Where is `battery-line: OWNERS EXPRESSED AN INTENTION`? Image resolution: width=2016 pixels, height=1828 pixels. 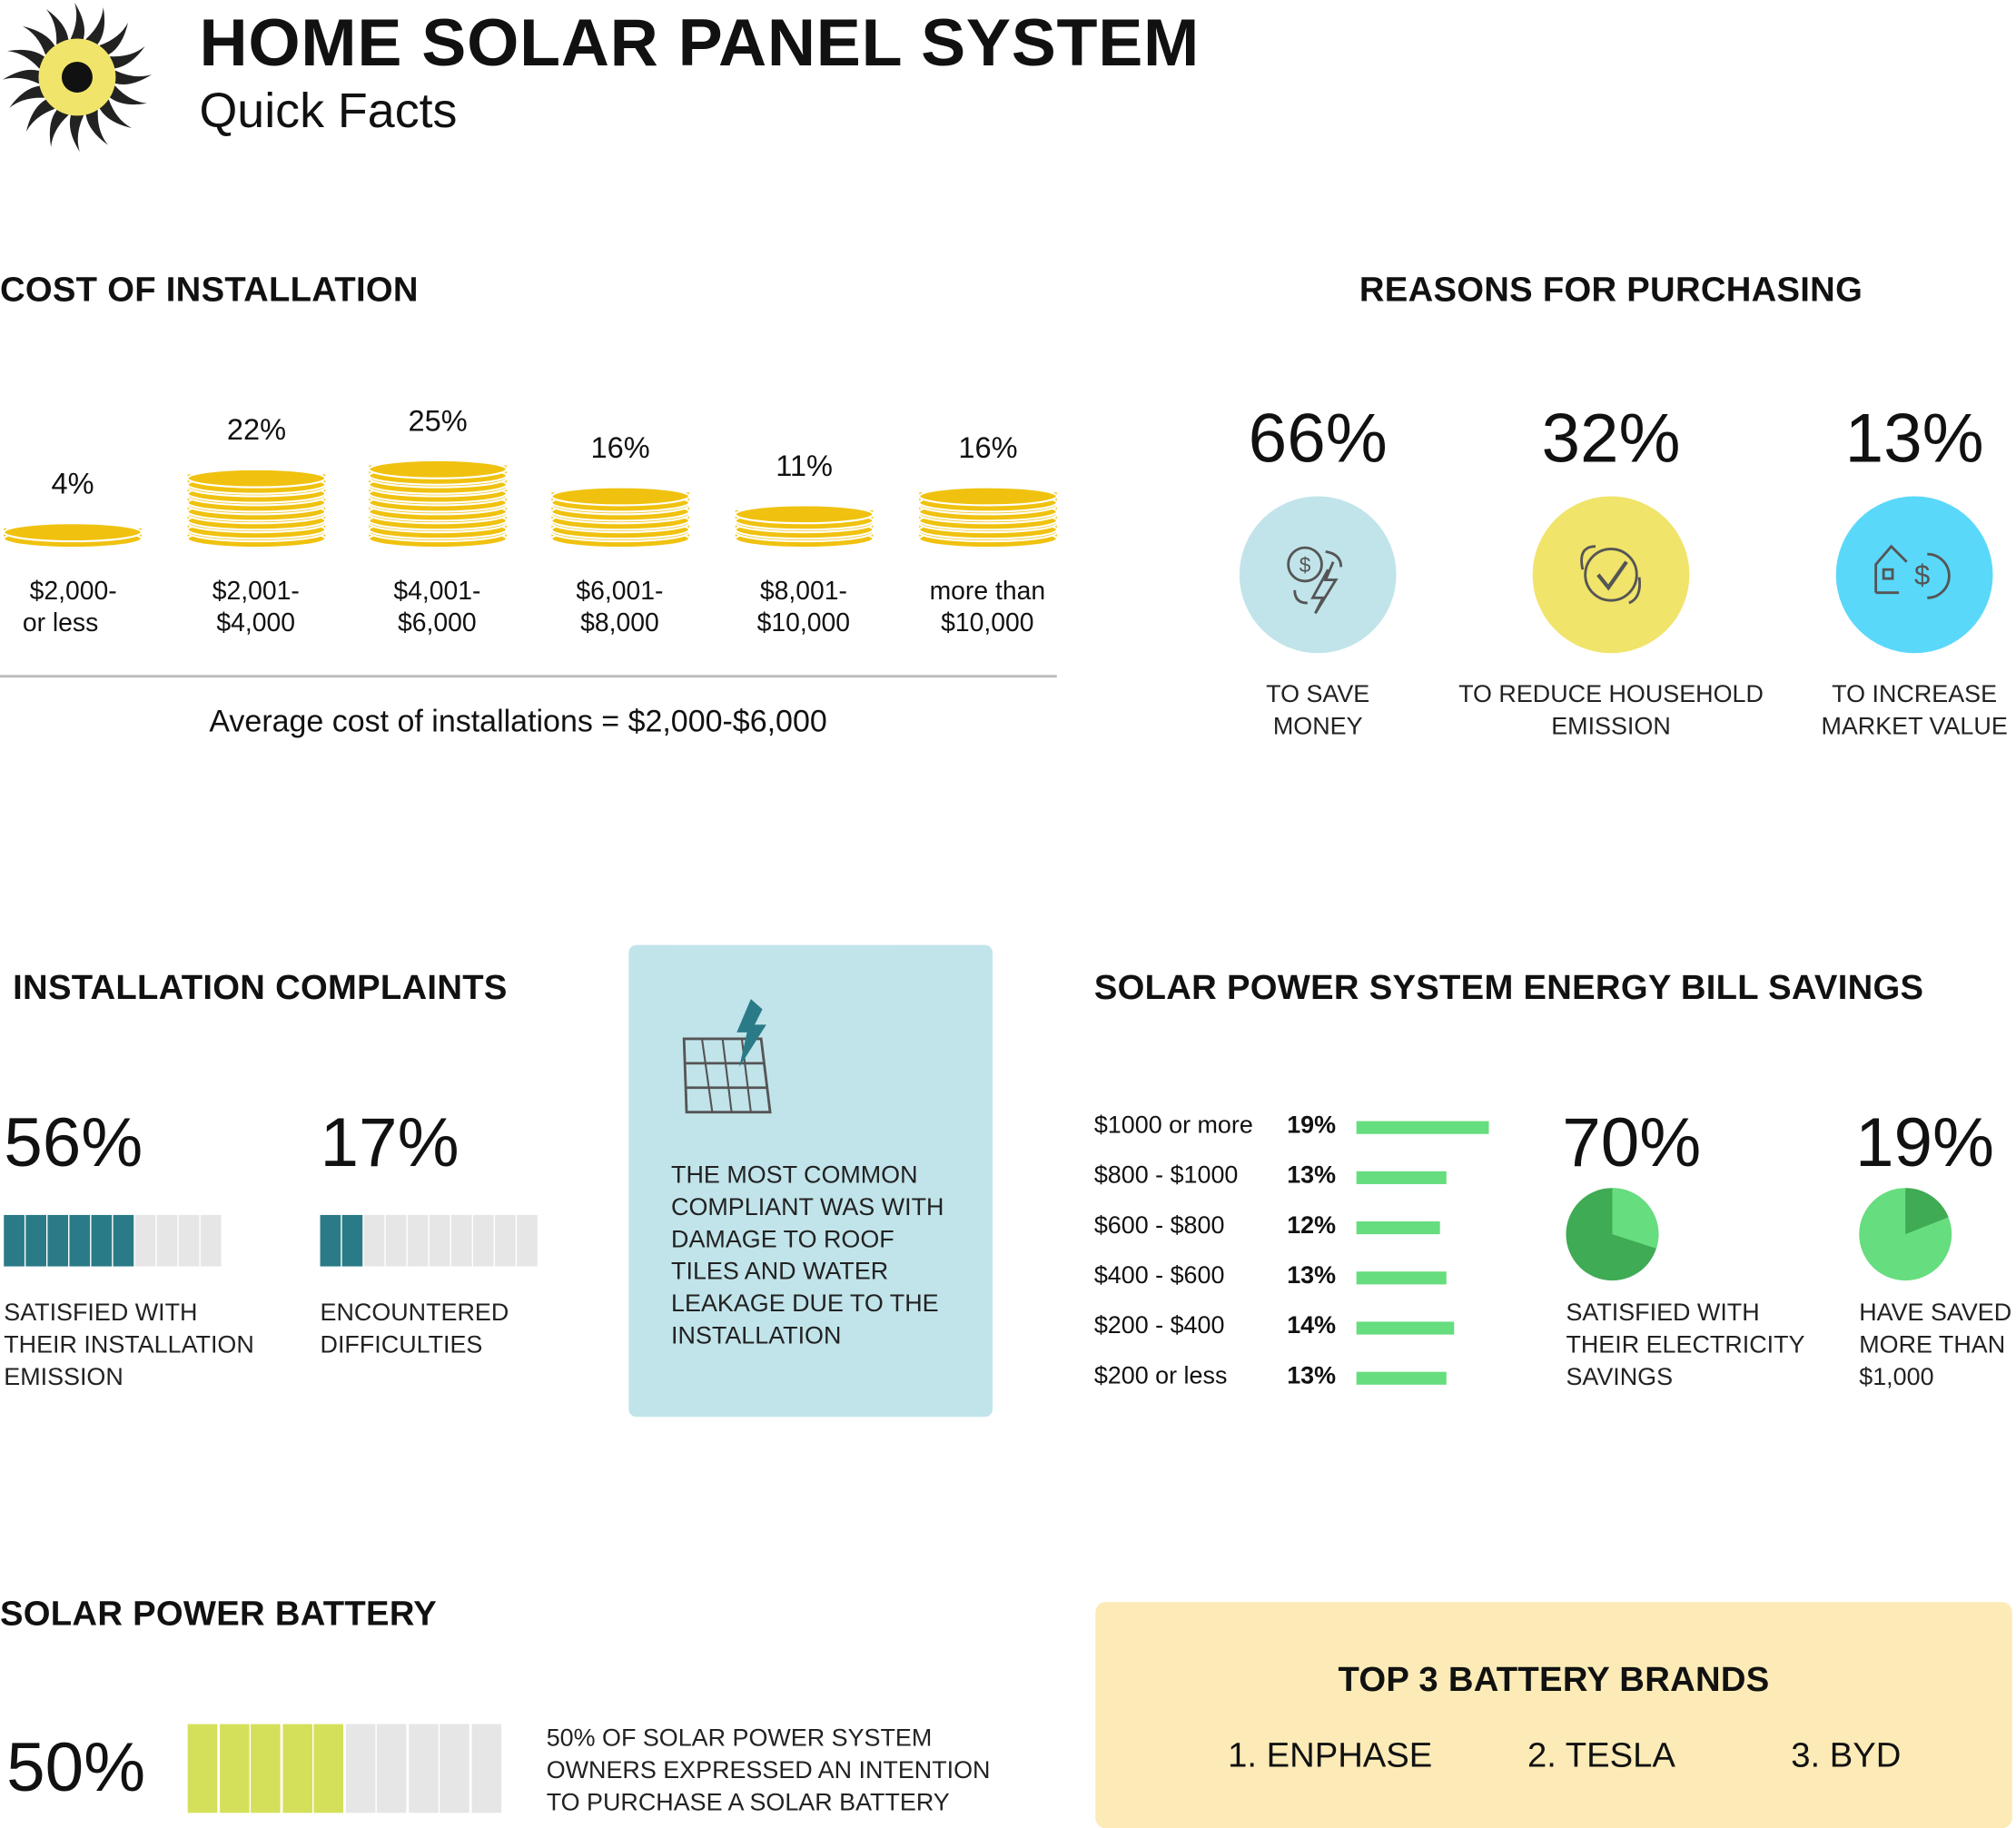
battery-line: OWNERS EXPRESSED AN INTENTION is located at coordinates (768, 1771).